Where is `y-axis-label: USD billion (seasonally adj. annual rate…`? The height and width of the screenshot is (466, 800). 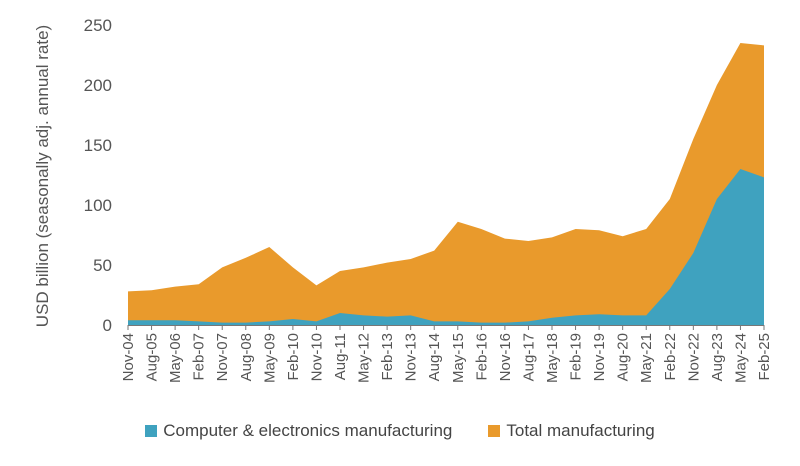 y-axis-label: USD billion (seasonally adj. annual rate… is located at coordinates (42, 176).